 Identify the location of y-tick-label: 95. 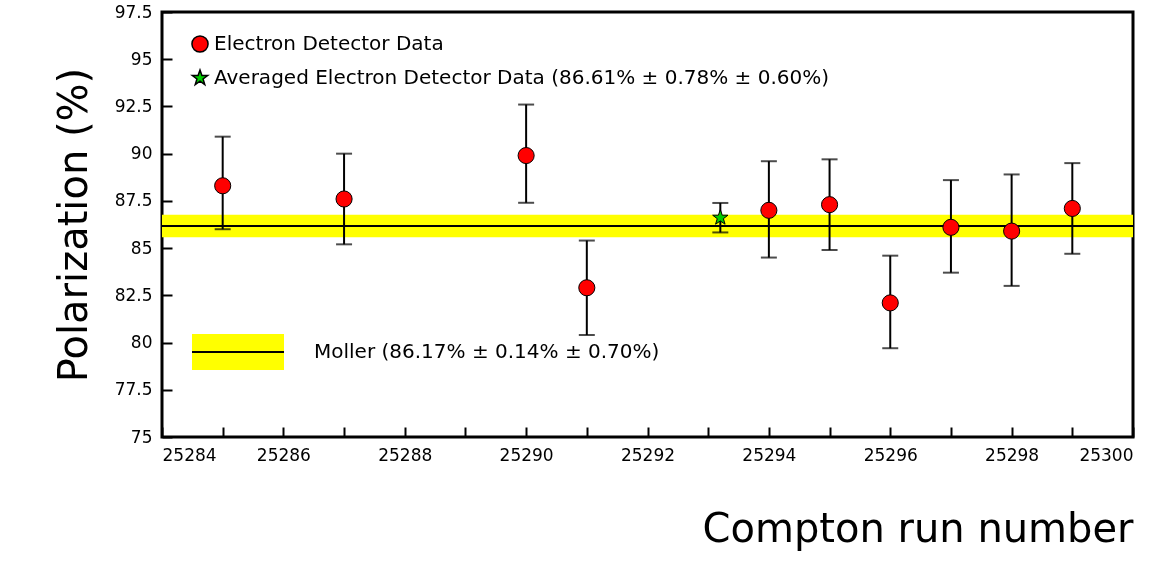
(141, 58).